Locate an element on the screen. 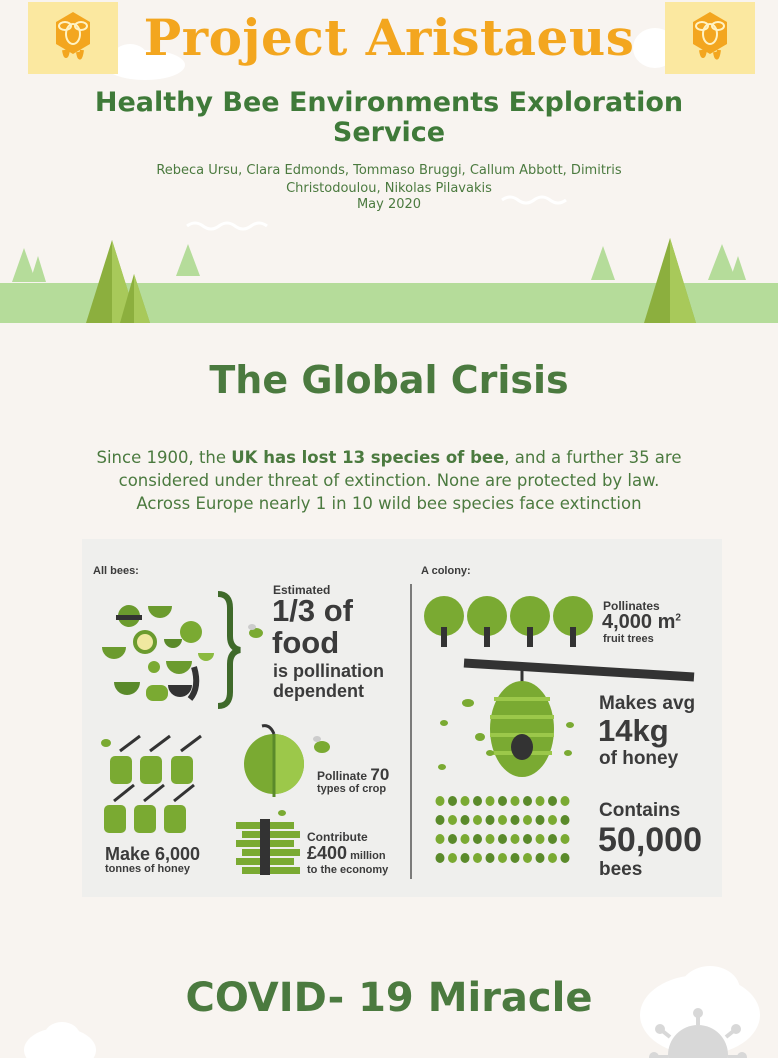 Image resolution: width=778 pixels, height=1058 pixels. pollinate-suffix: types of crop is located at coordinates (352, 789).